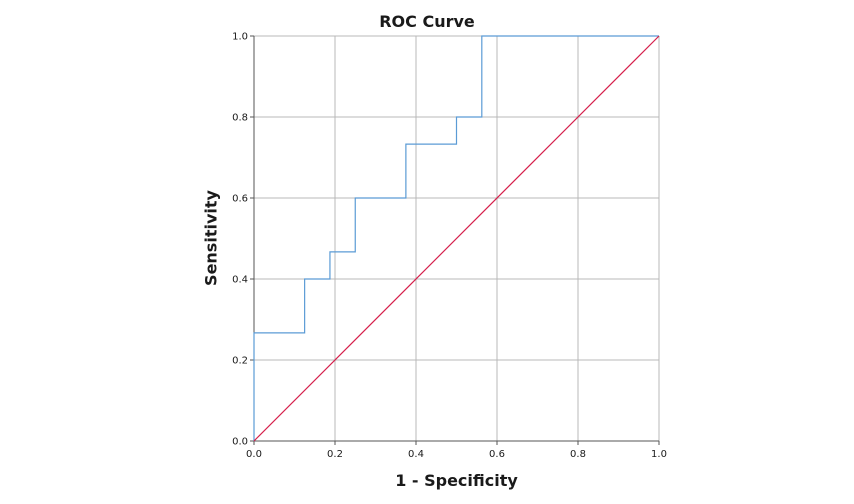 This screenshot has height=504, width=854. I want to click on chart-title: ROC Curve, so click(427, 21).